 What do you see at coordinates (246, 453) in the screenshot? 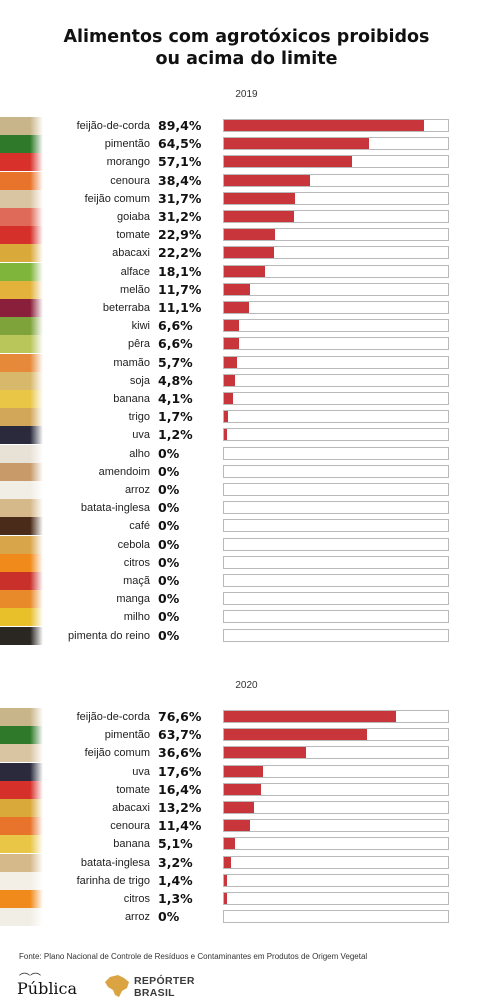
I see `bar-row: alho 0%` at bounding box center [246, 453].